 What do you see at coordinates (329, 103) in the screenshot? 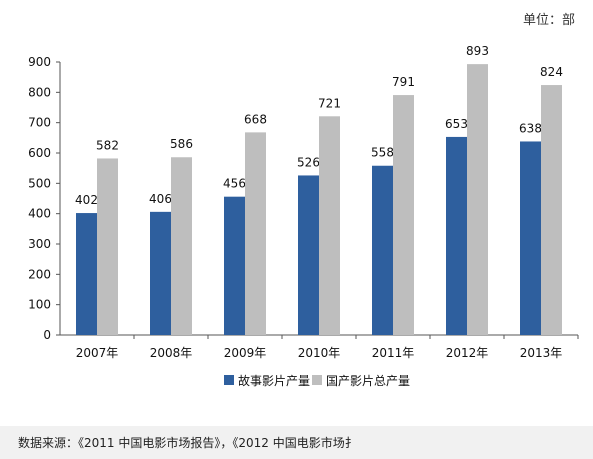
I see `data-label: 721` at bounding box center [329, 103].